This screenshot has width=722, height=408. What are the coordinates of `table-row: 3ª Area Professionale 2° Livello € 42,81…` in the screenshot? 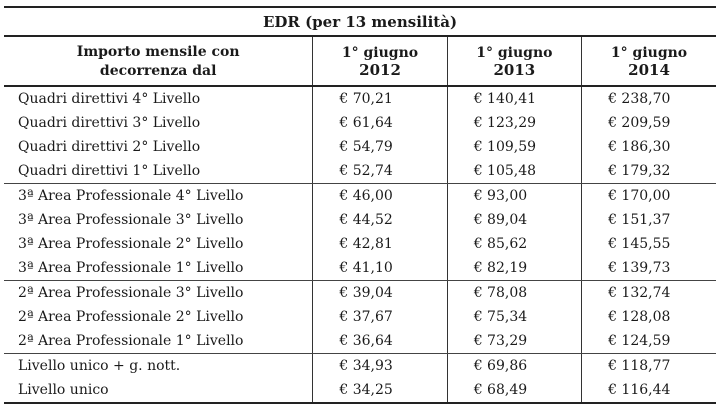 It's located at (360, 244).